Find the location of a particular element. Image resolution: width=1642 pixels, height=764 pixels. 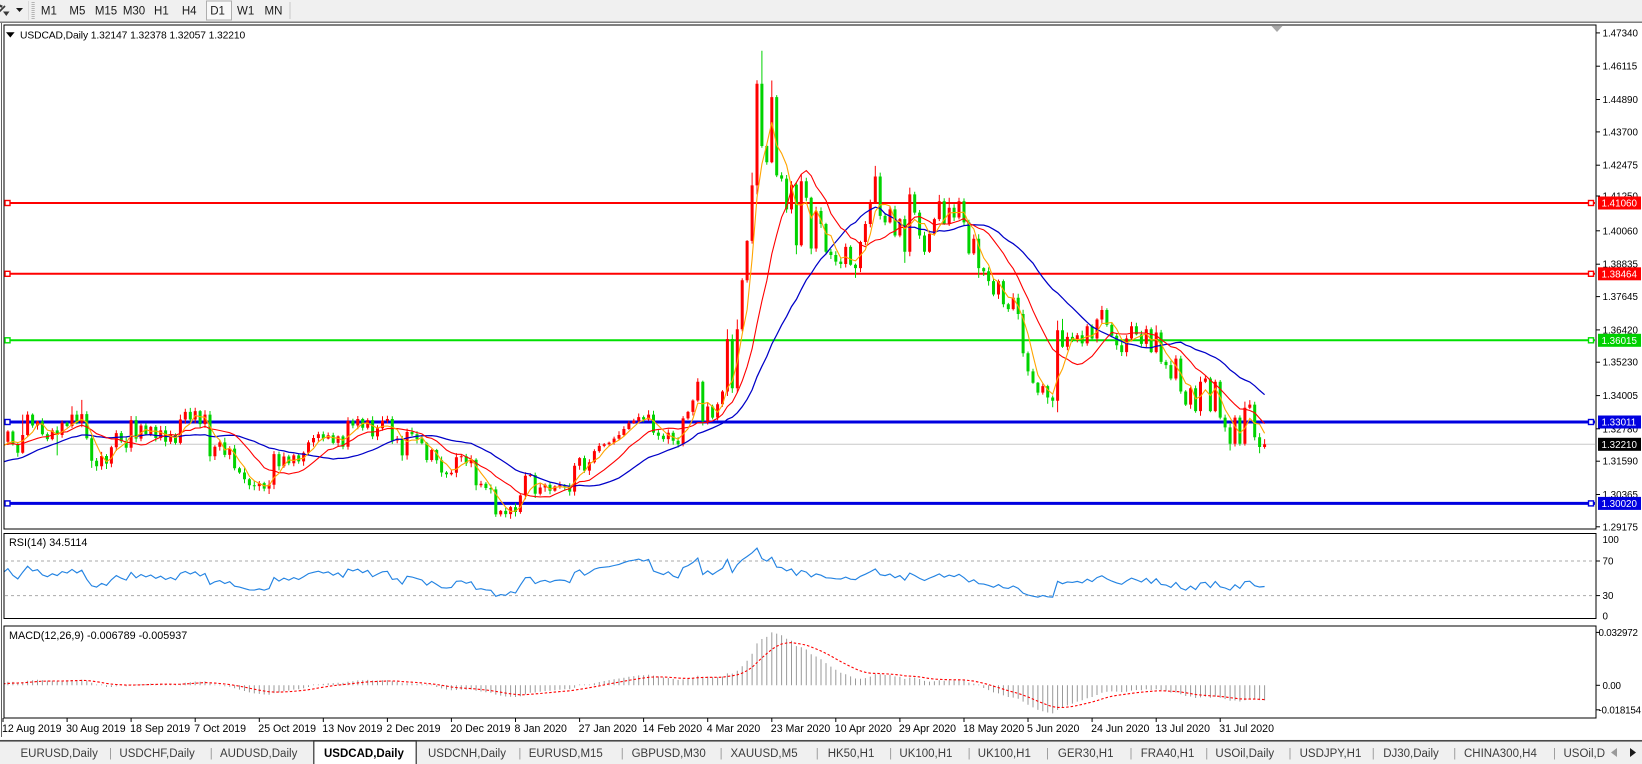

svg-text: 24 Jun 2020 is located at coordinates (1120, 729).